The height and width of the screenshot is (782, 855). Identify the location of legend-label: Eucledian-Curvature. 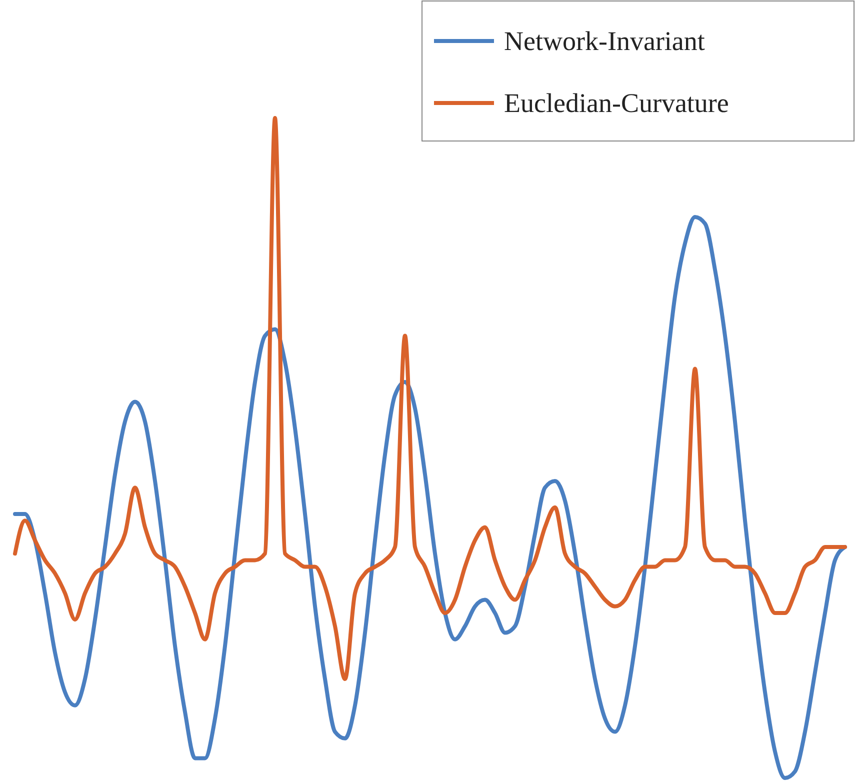
(616, 103).